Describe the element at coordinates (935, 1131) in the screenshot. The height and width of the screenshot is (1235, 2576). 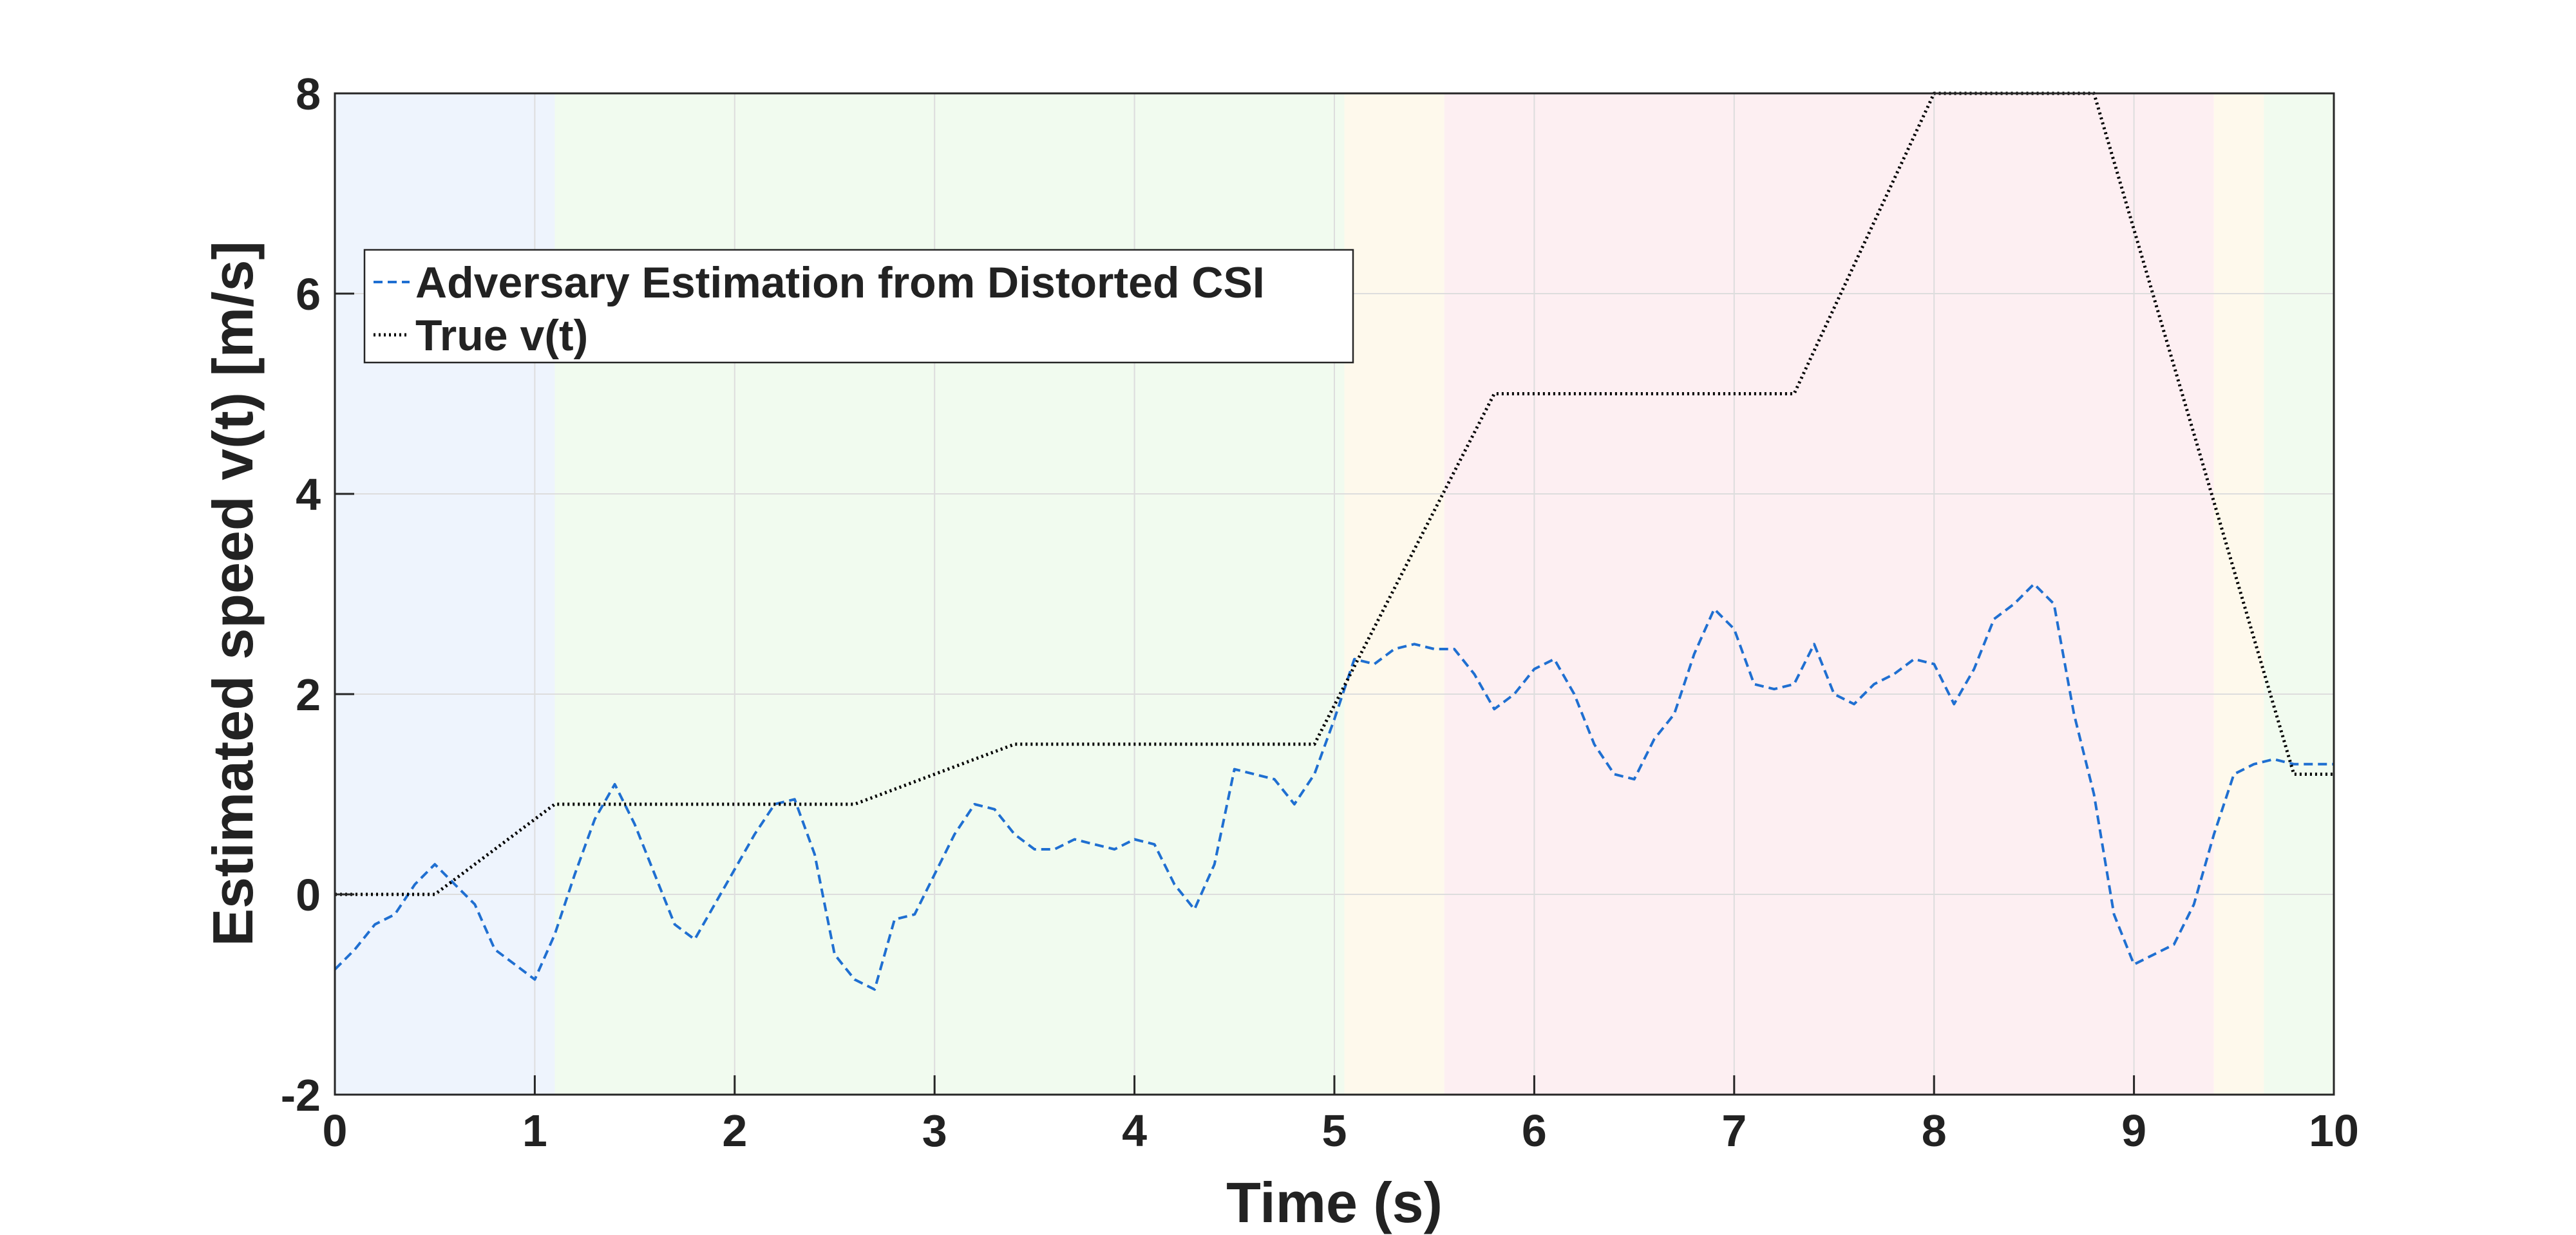
I see `x-tick-label: 3` at that location.